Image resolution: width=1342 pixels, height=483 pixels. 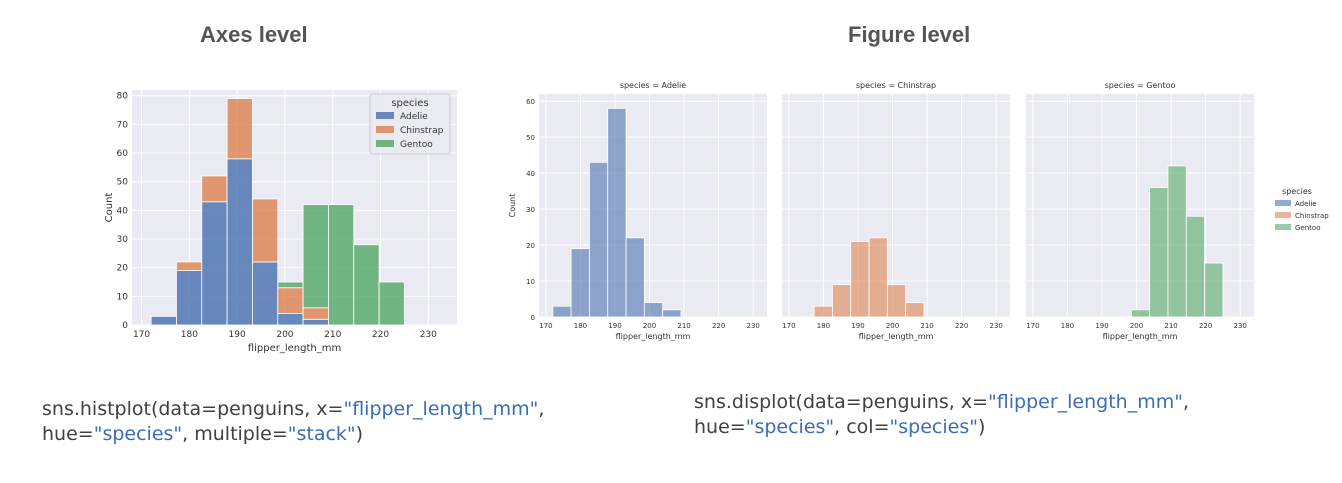 I want to click on legend-box, so click(x=410, y=124).